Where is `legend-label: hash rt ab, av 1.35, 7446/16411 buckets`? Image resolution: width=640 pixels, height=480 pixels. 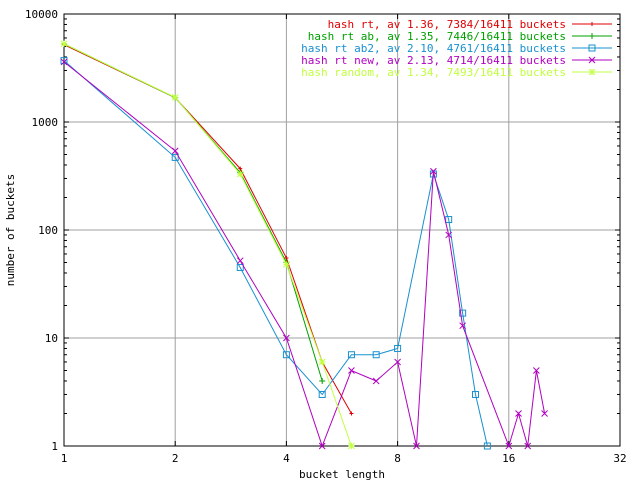
legend-label: hash rt ab, av 1.35, 7446/16411 buckets is located at coordinates (437, 36).